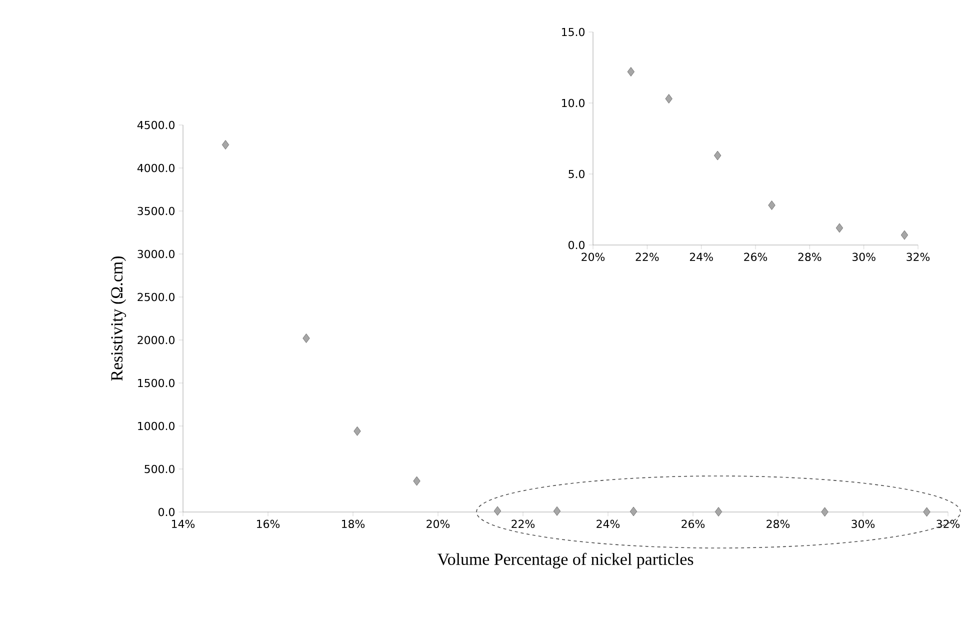  What do you see at coordinates (353, 524) in the screenshot?
I see `x-tick-label: 18%` at bounding box center [353, 524].